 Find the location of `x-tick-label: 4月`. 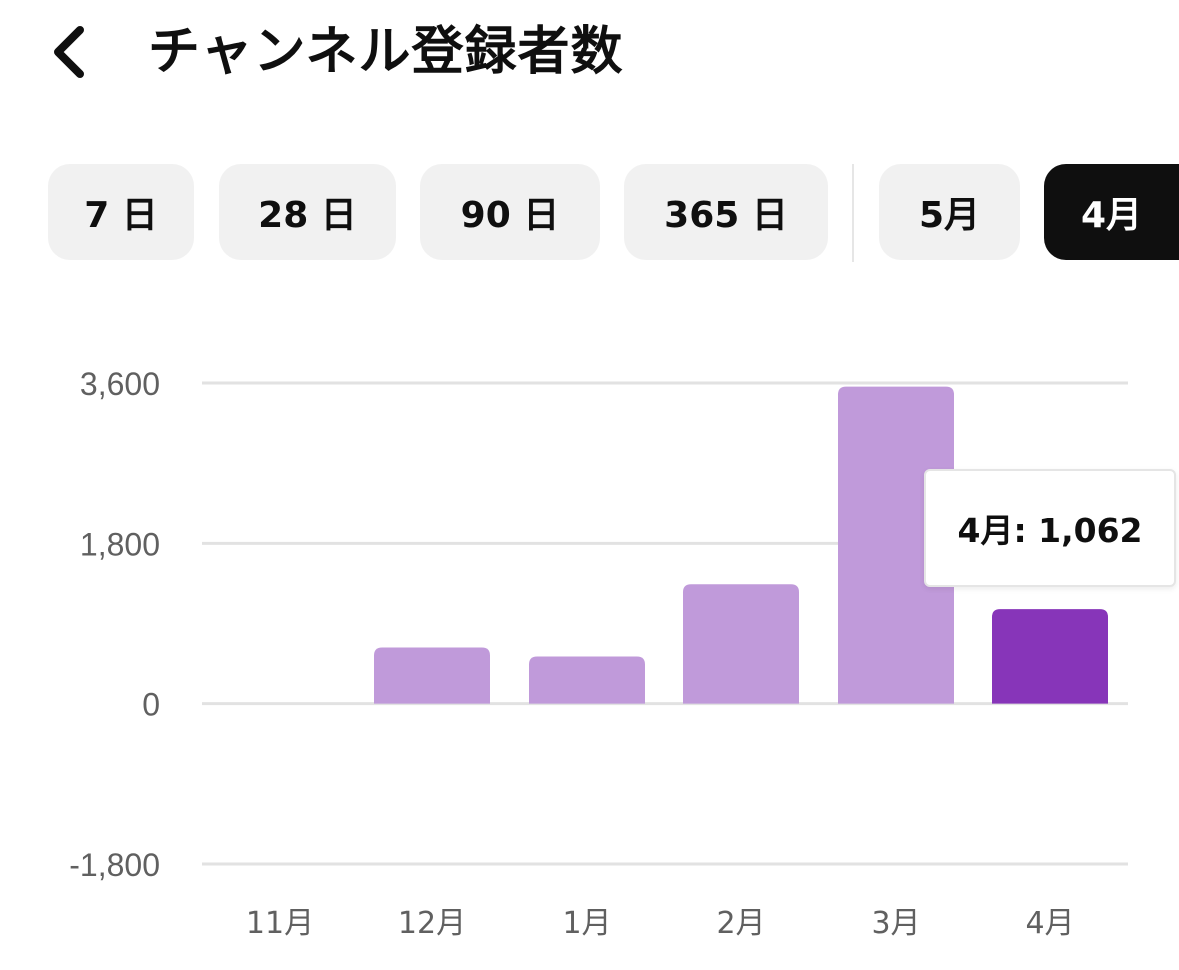

x-tick-label: 4月 is located at coordinates (1049, 923).